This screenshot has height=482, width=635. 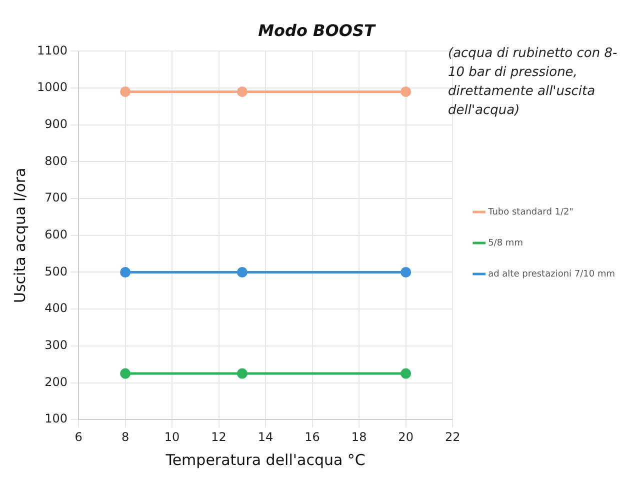 I want to click on x-tick-label: 18, so click(x=359, y=437).